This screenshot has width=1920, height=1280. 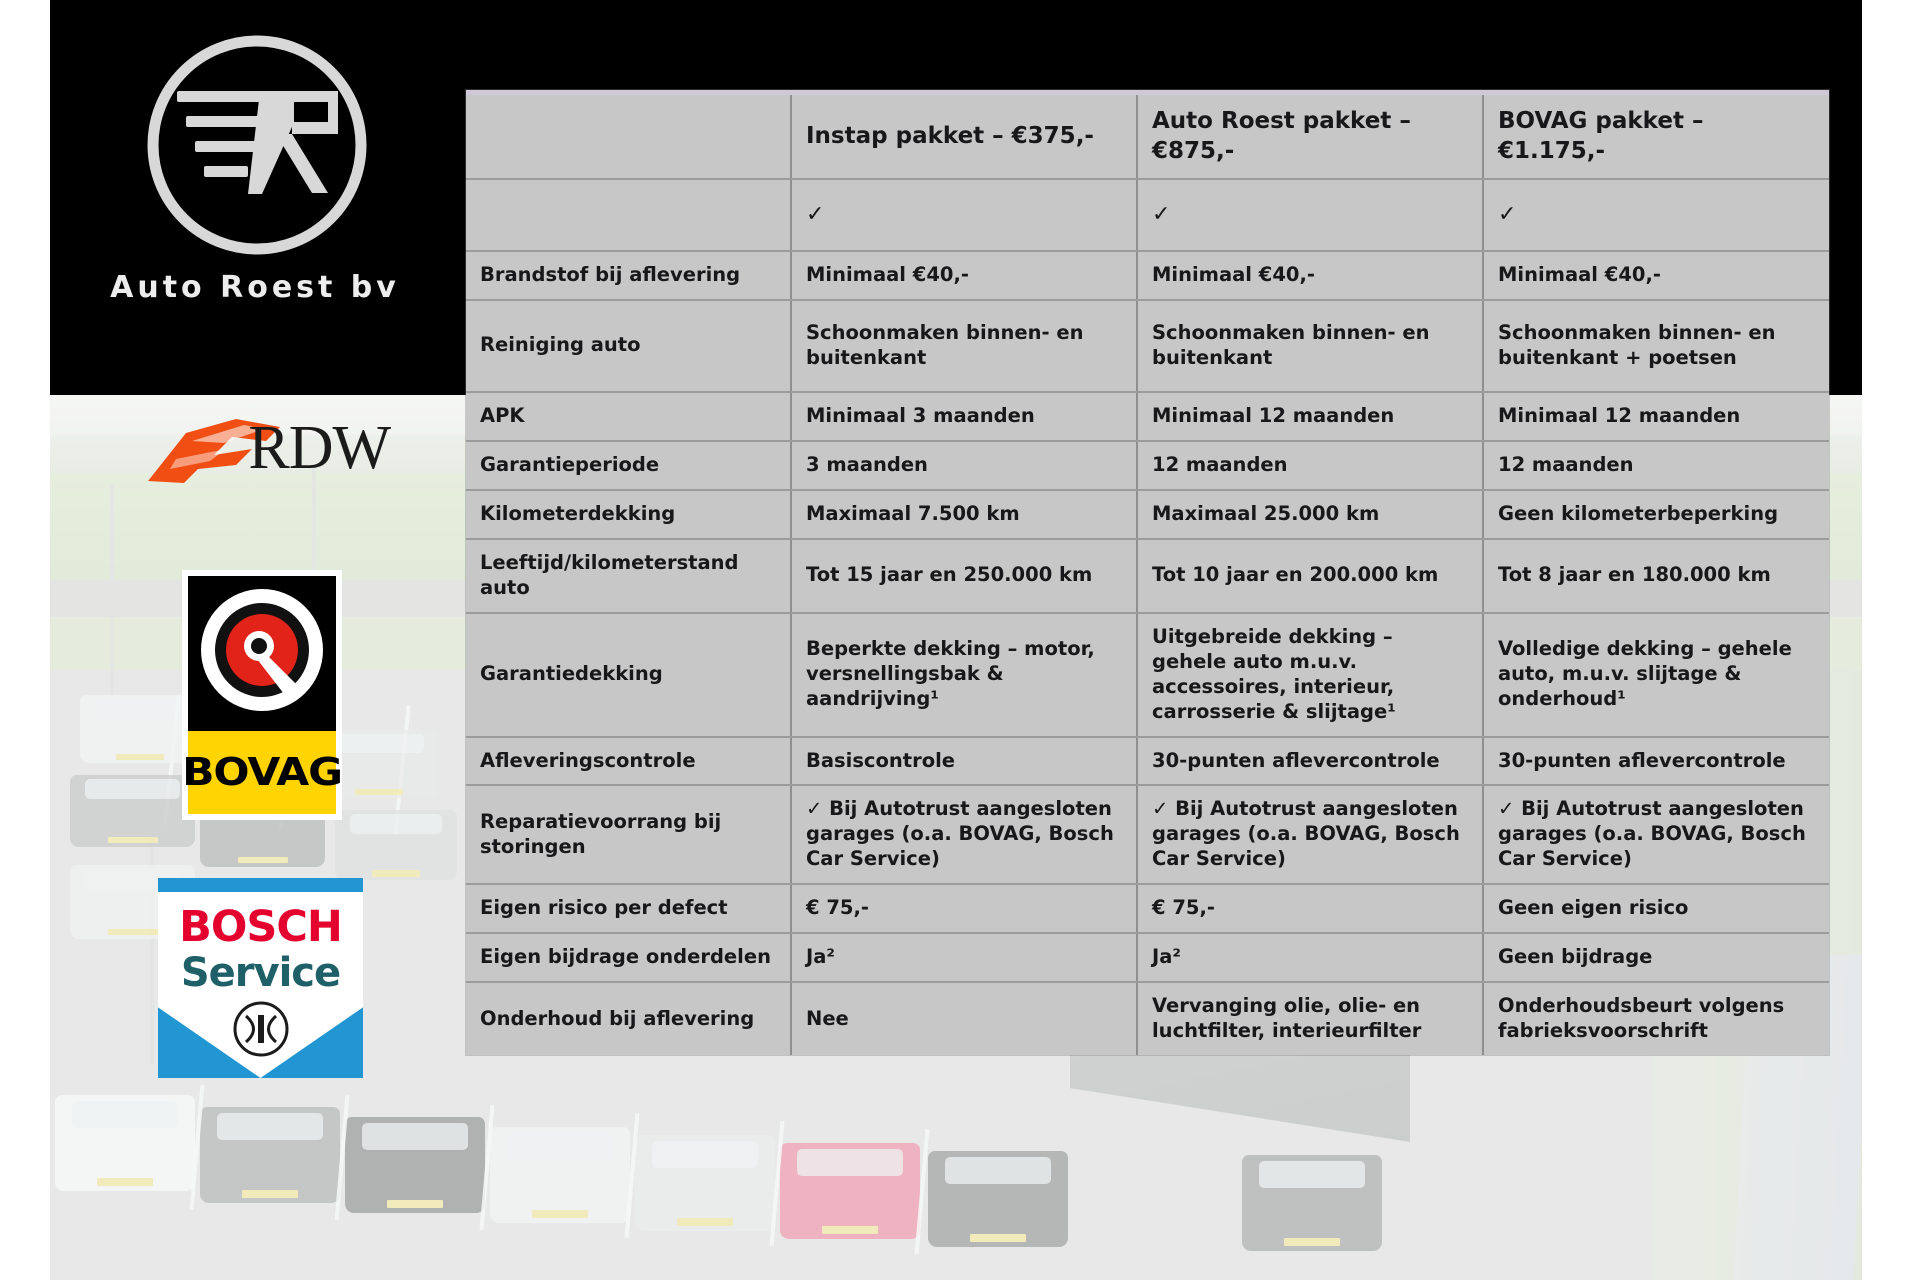 I want to click on rdw-logo: RDW, so click(x=265, y=452).